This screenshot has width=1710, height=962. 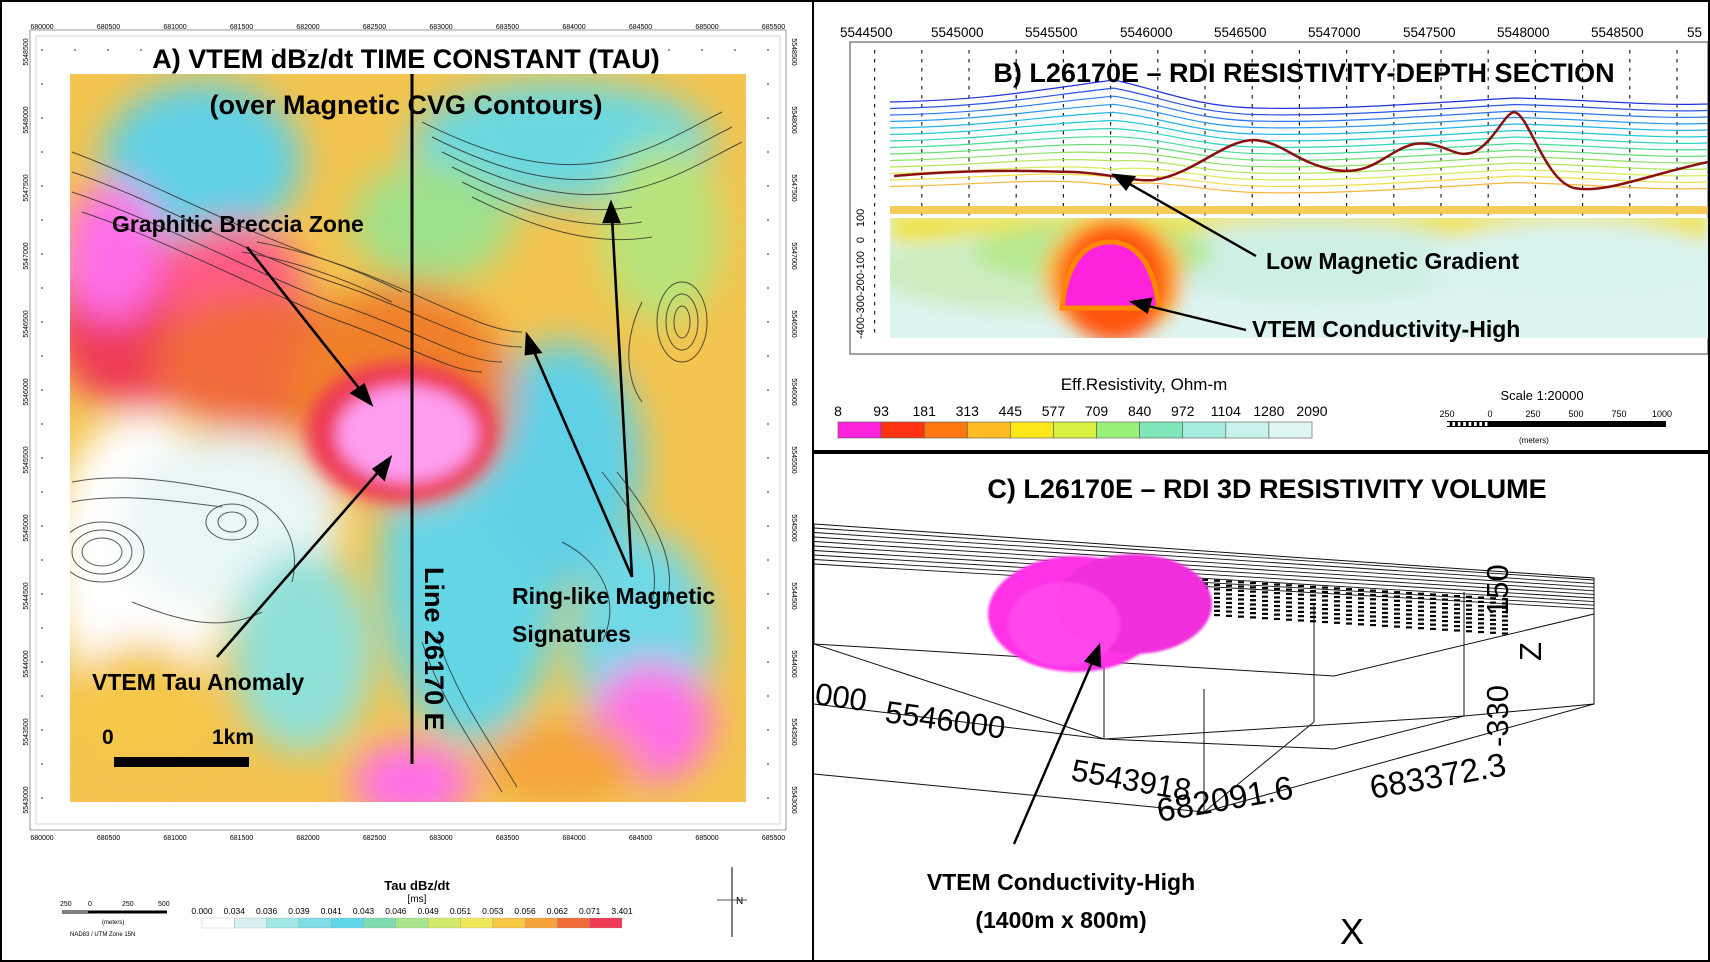 What do you see at coordinates (108, 27) in the screenshot?
I see `easting-tick-label: 680500` at bounding box center [108, 27].